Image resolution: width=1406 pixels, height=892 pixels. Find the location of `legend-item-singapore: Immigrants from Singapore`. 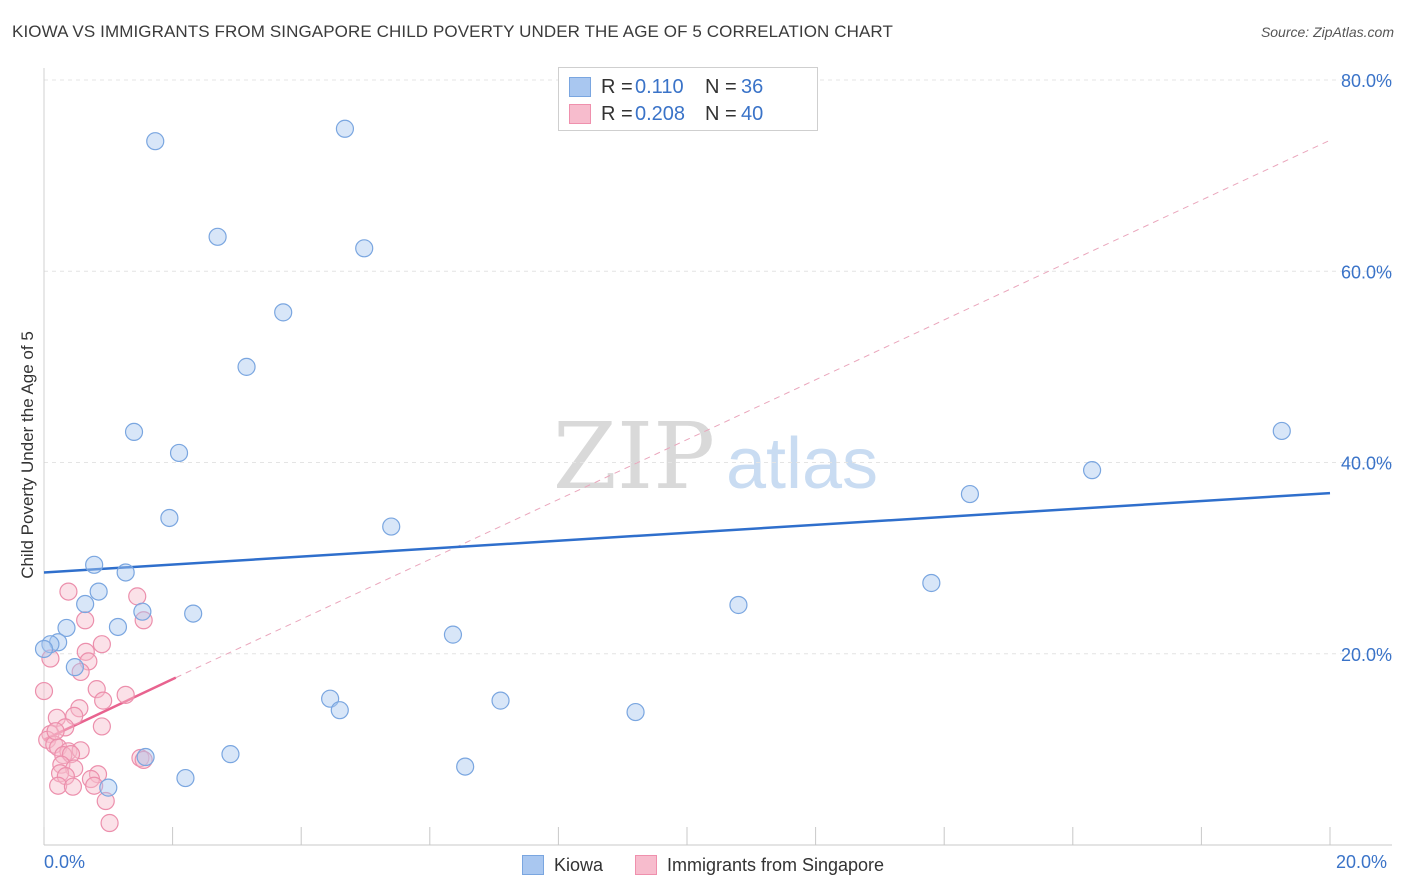

legend-item-singapore: Immigrants from Singapore is located at coordinates (759, 865).